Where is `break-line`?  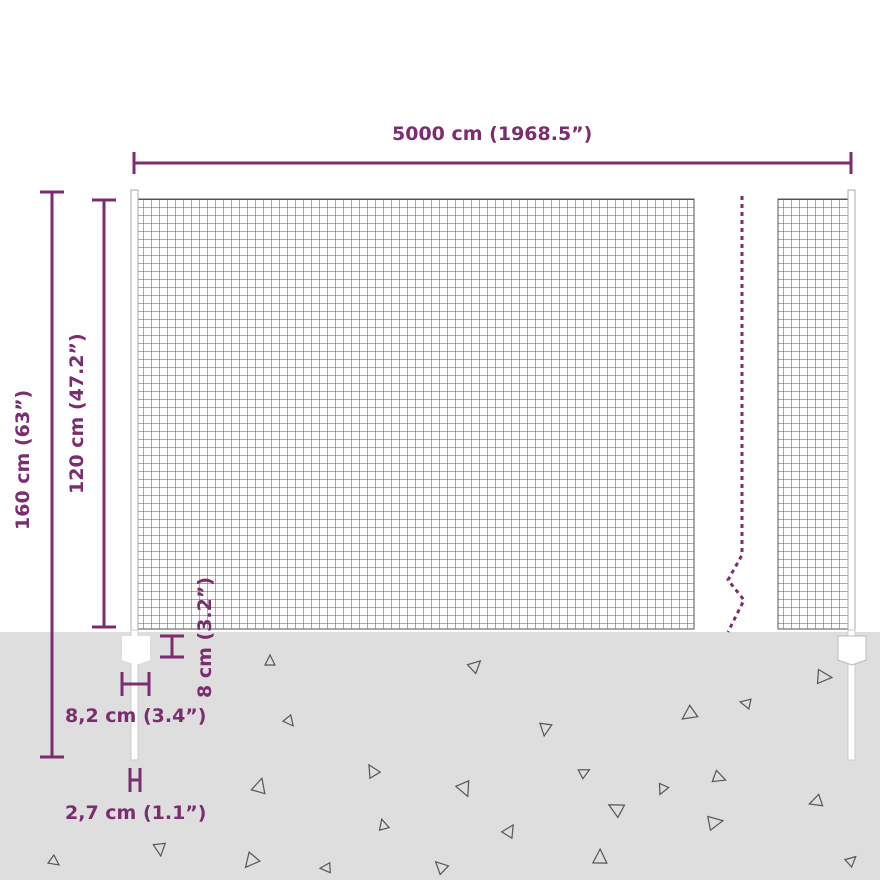 break-line is located at coordinates (736, 414).